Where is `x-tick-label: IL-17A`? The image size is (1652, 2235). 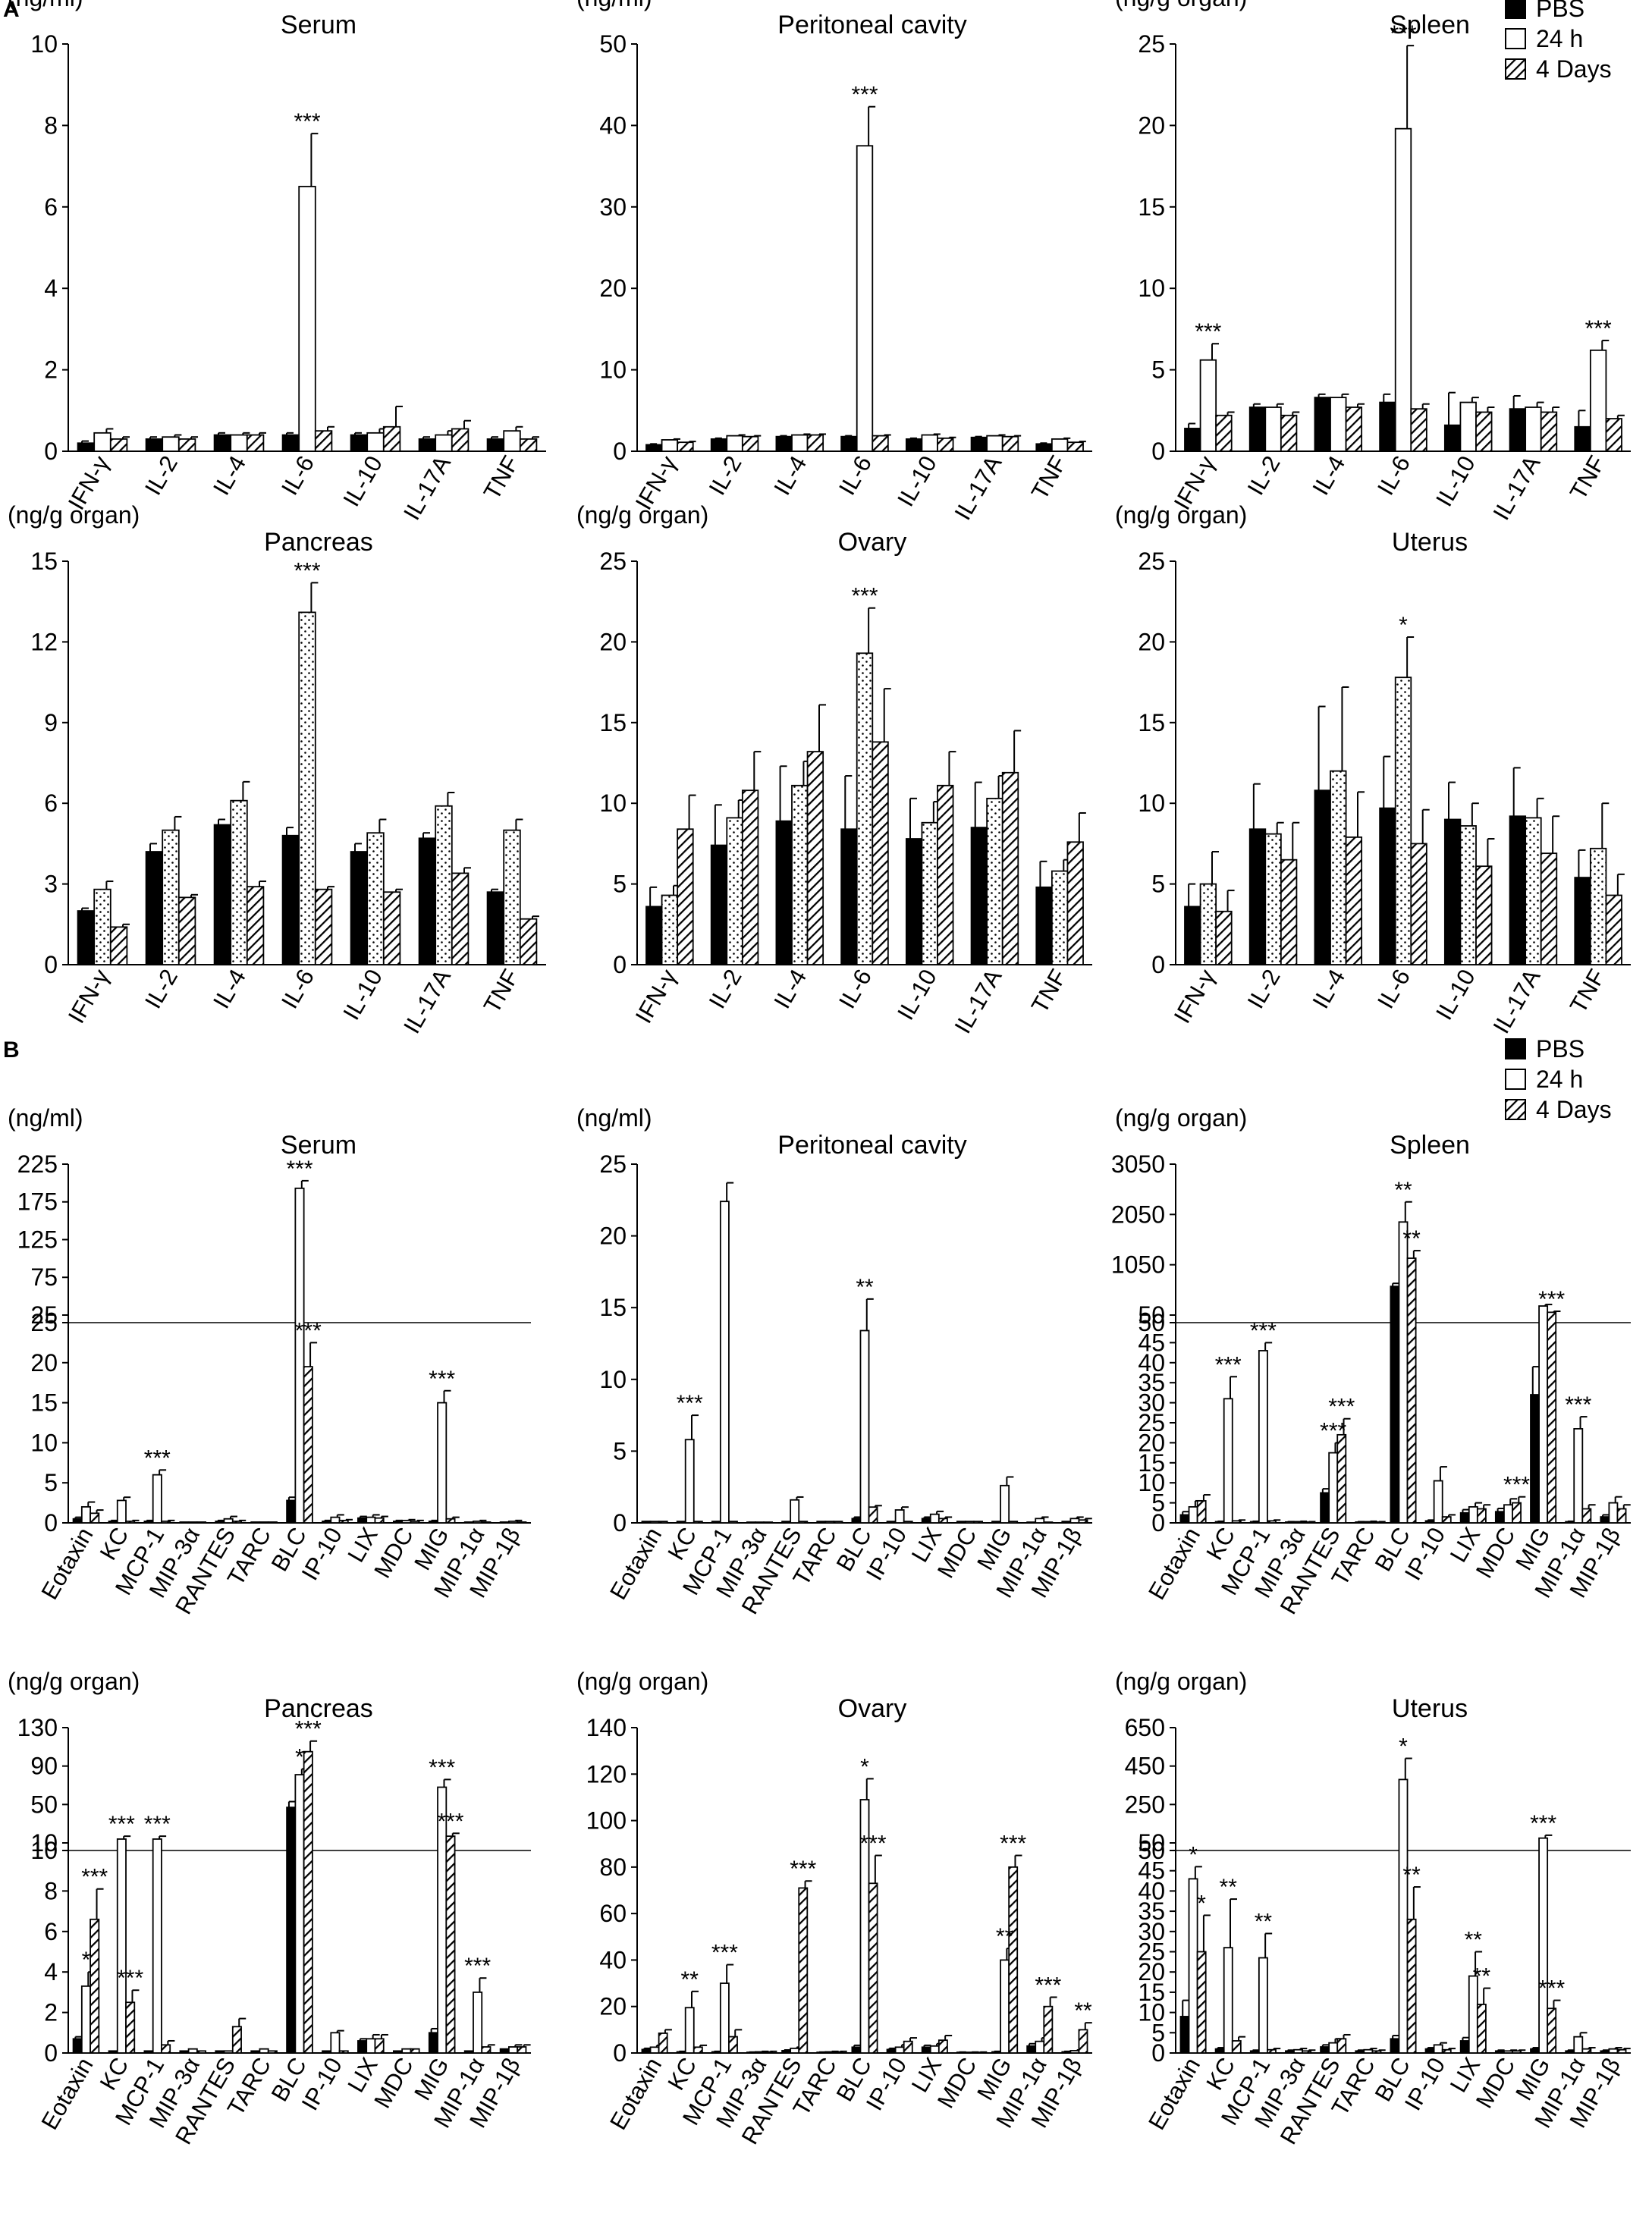 x-tick-label: IL-17A is located at coordinates (1517, 1001).